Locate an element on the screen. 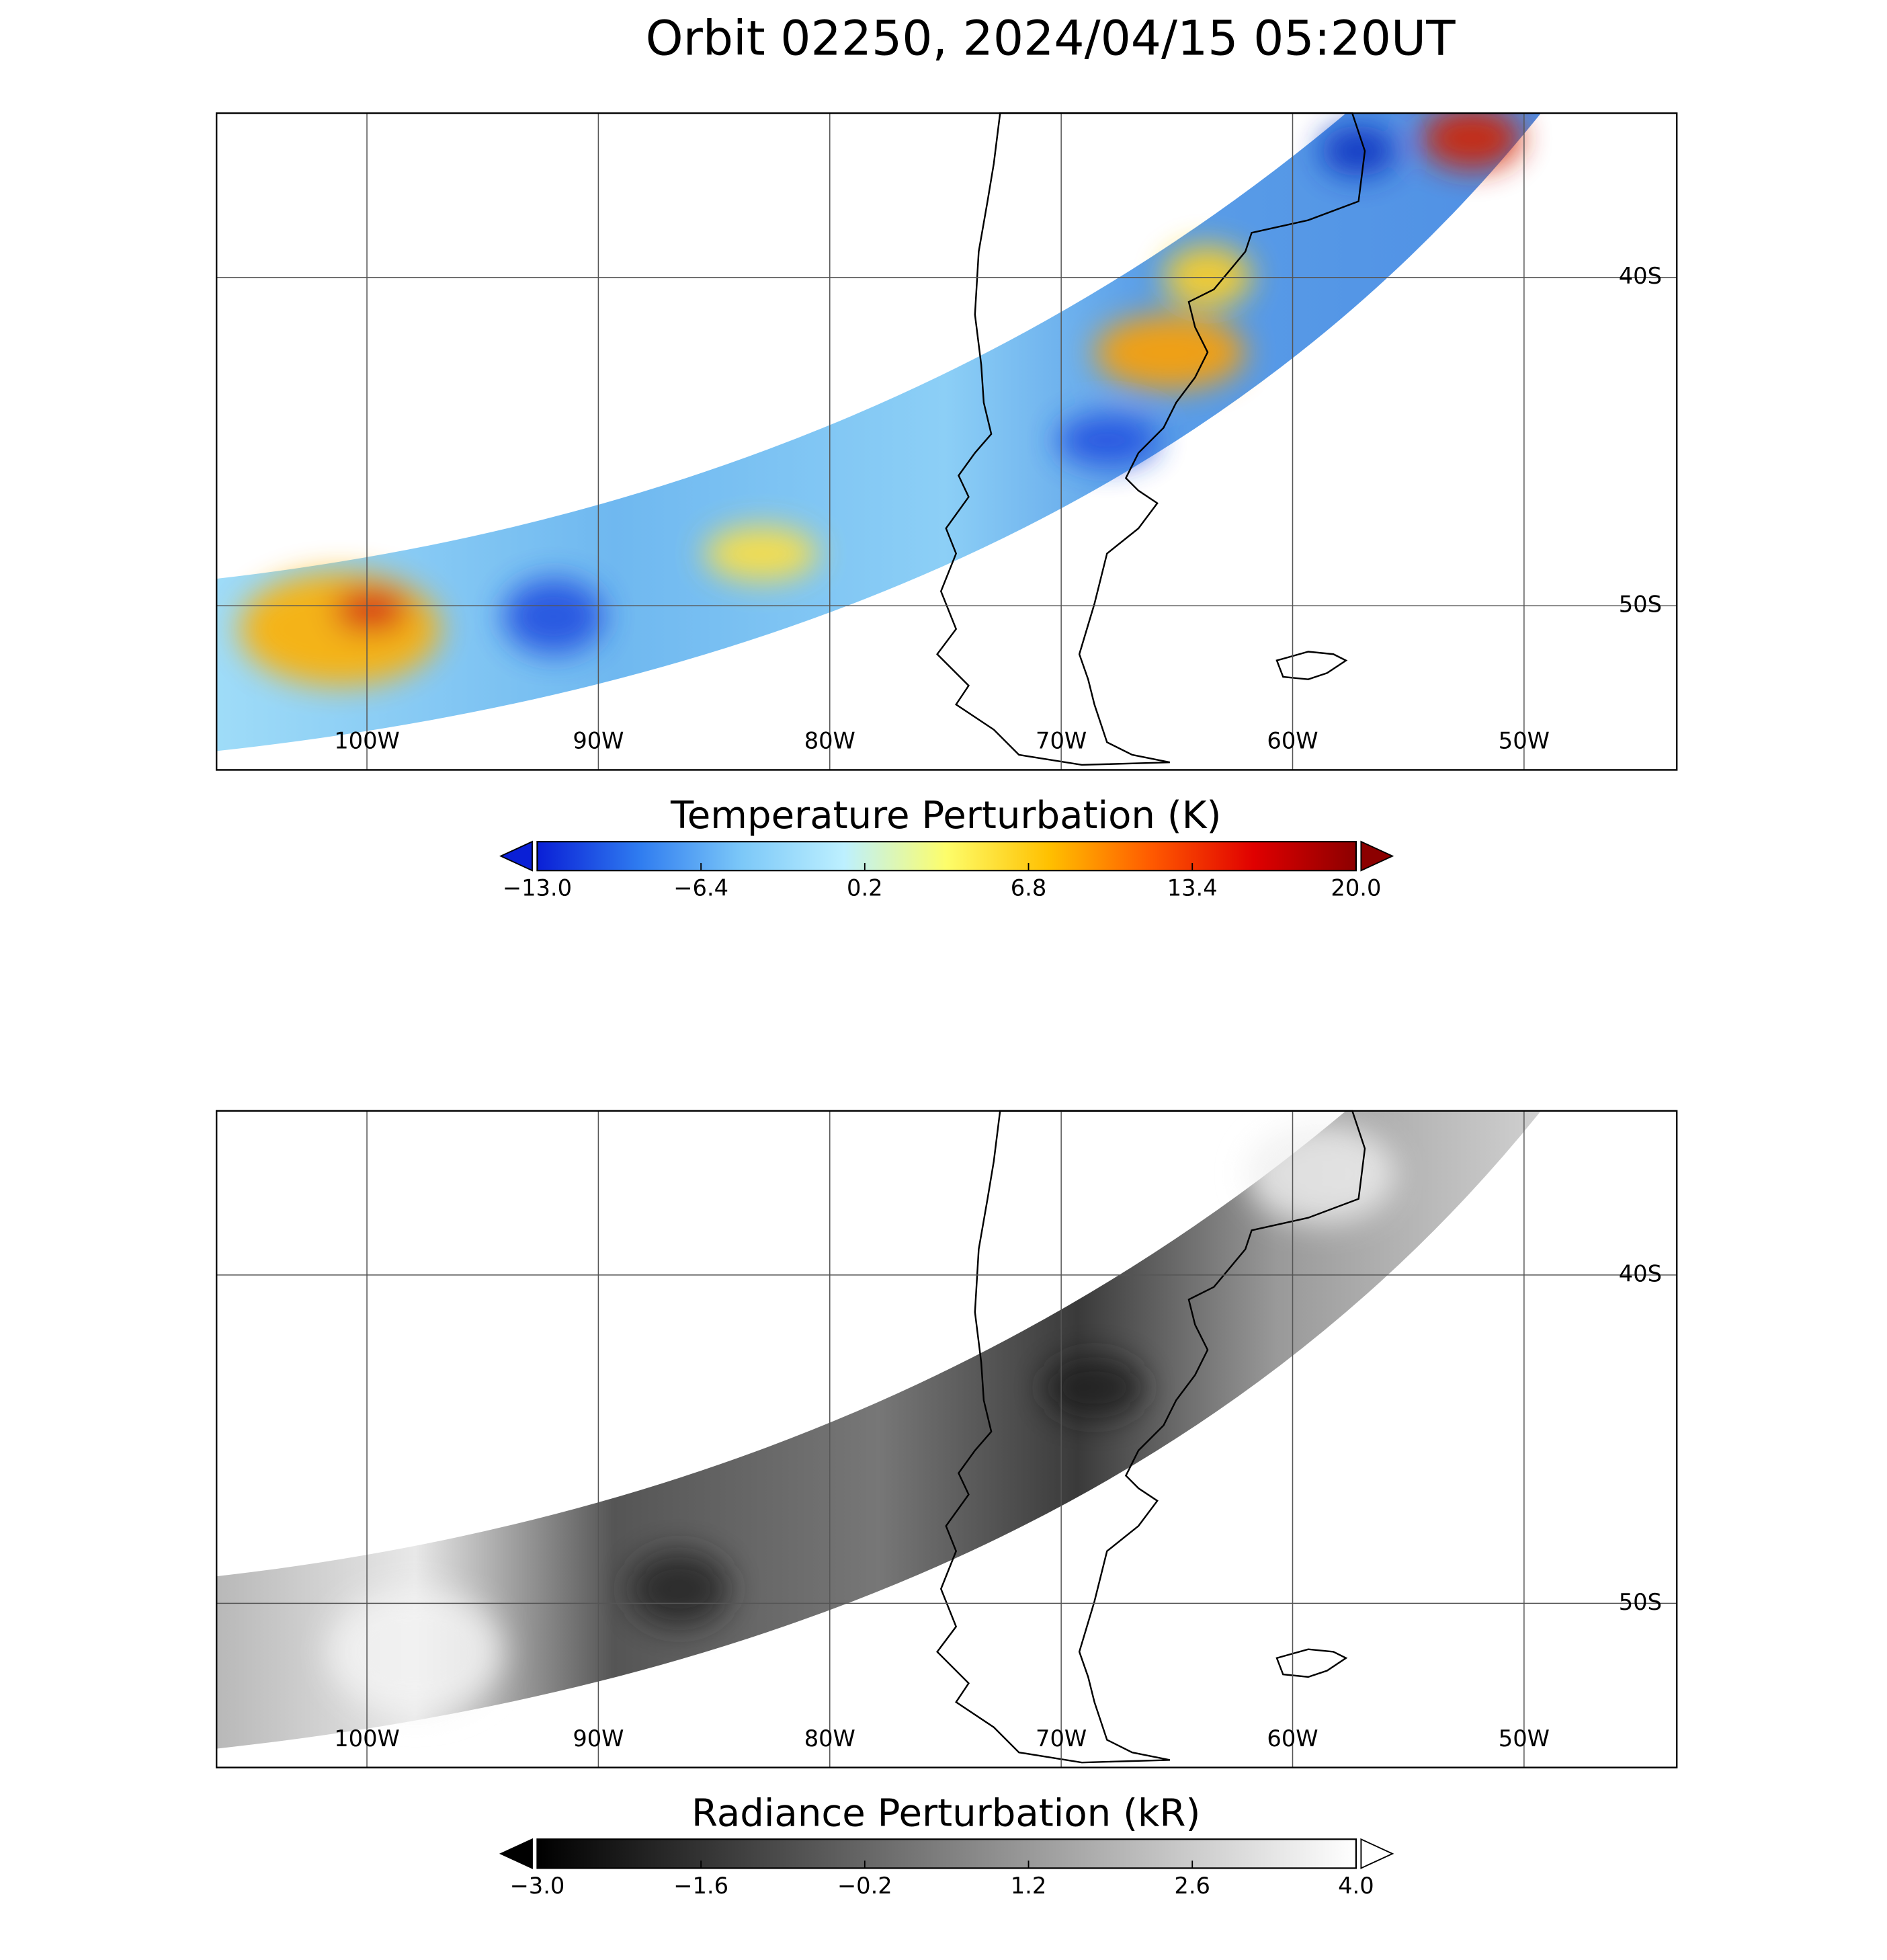 This screenshot has width=1887, height=1960. colorbar-tick-label: 6.8 is located at coordinates (1029, 888).